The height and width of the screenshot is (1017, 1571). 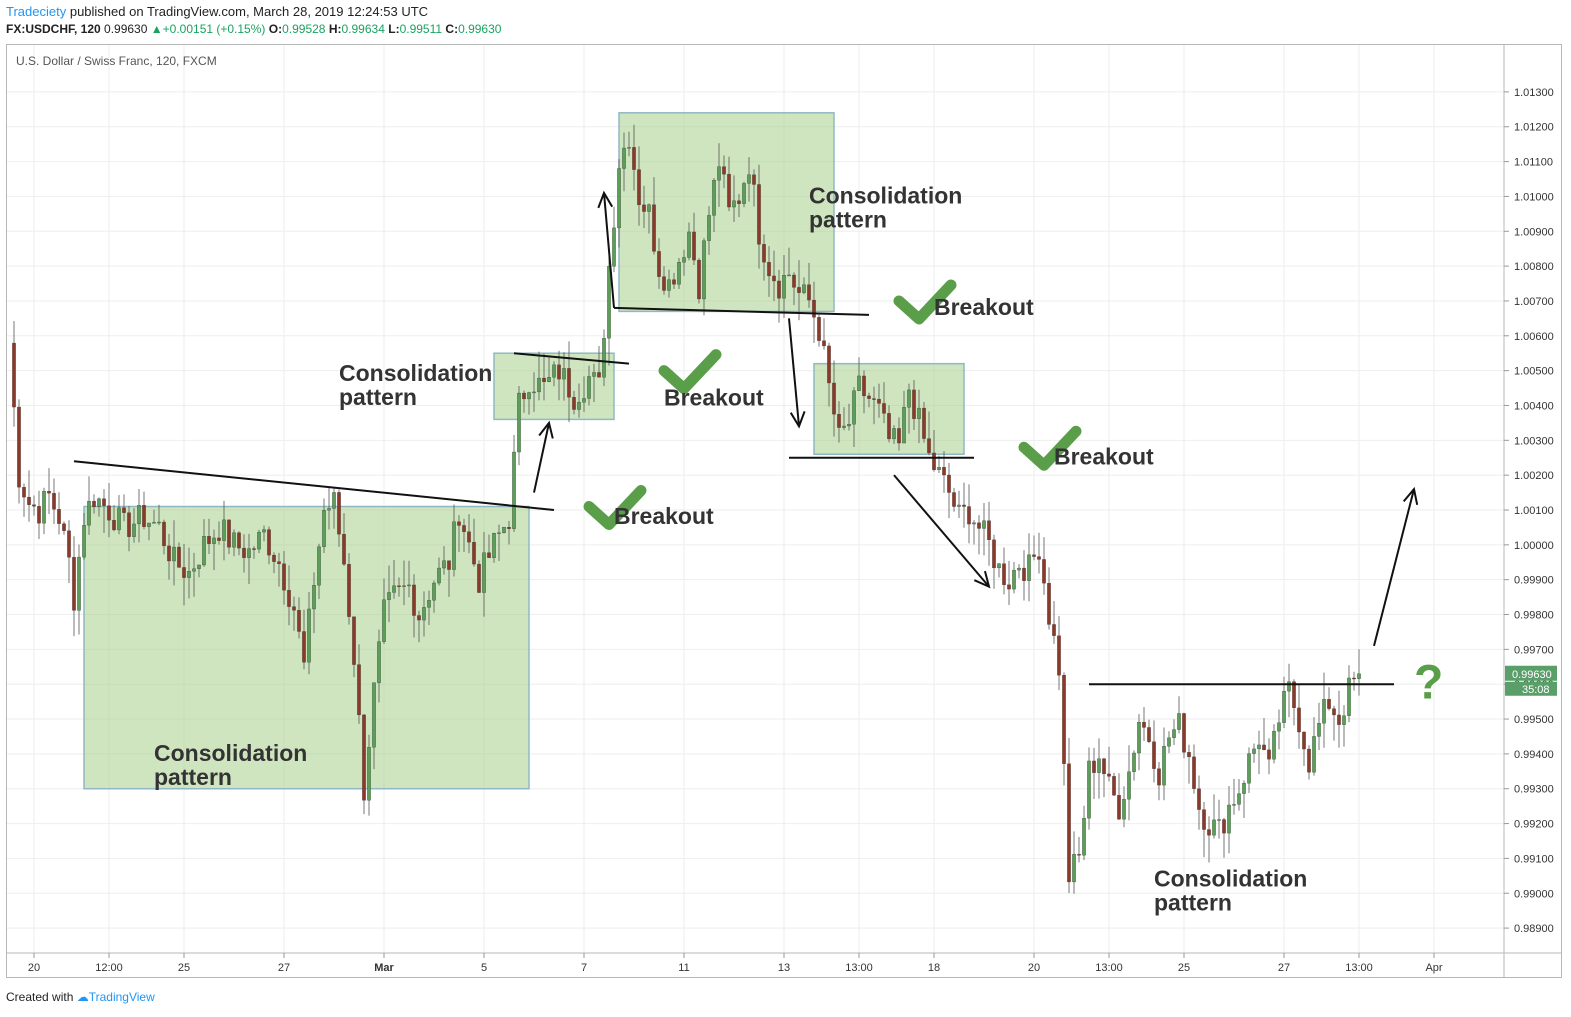 What do you see at coordinates (1534, 546) in the screenshot?
I see `y-tick-label: 1.00000` at bounding box center [1534, 546].